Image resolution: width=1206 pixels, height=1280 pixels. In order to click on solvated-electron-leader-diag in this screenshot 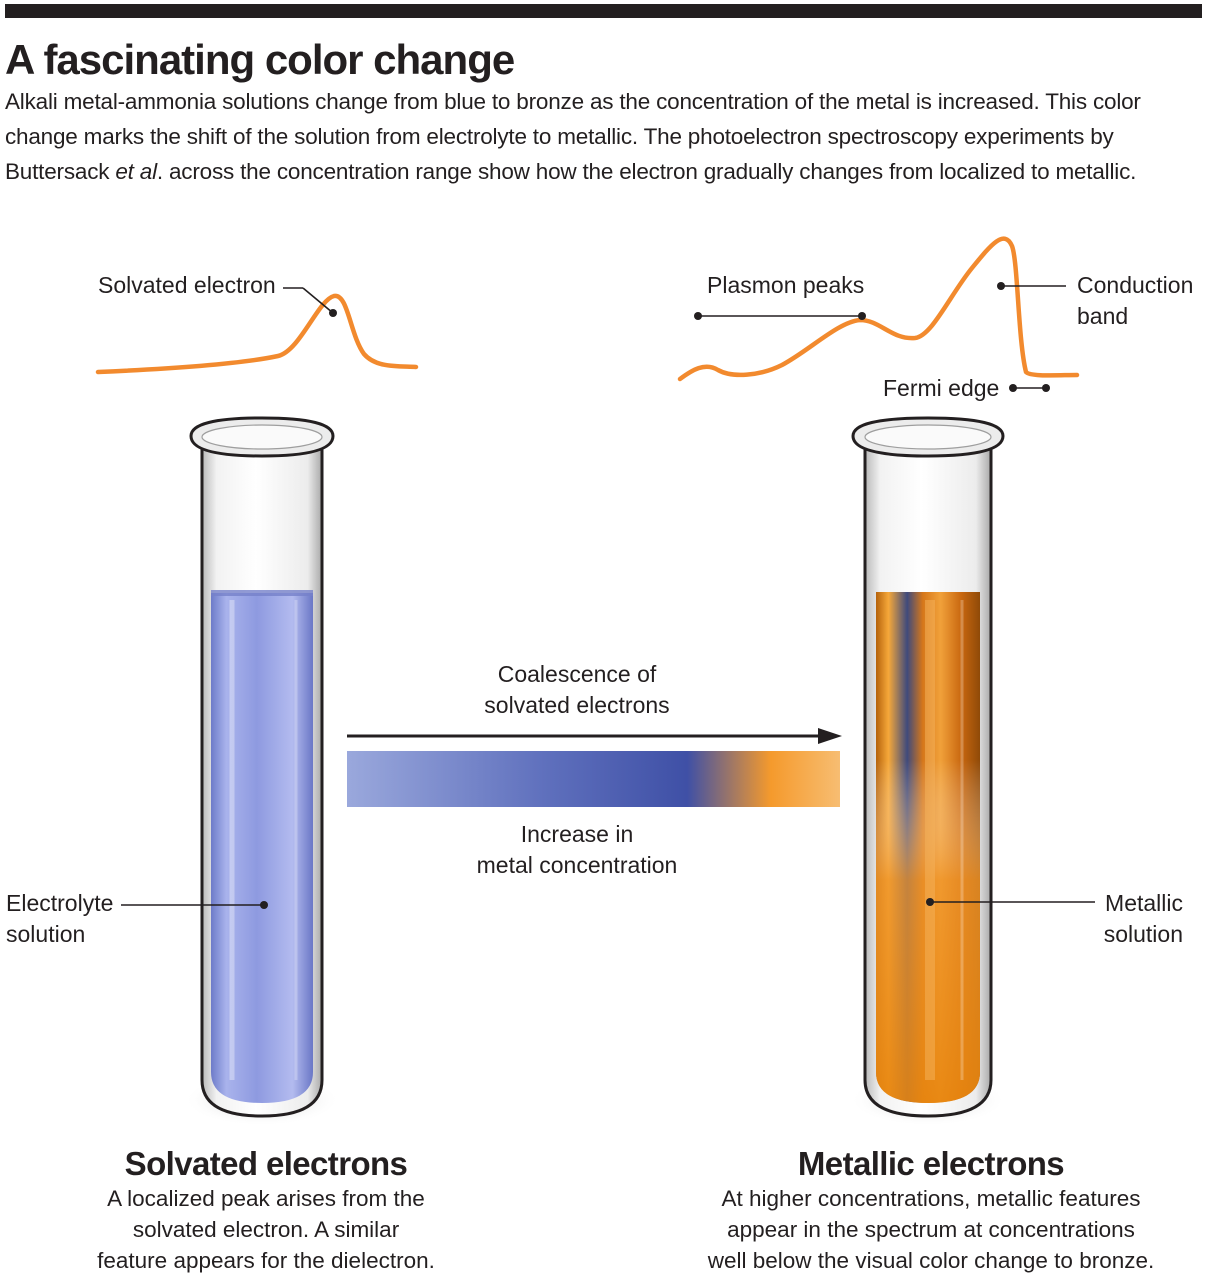, I will do `click(318, 300)`.